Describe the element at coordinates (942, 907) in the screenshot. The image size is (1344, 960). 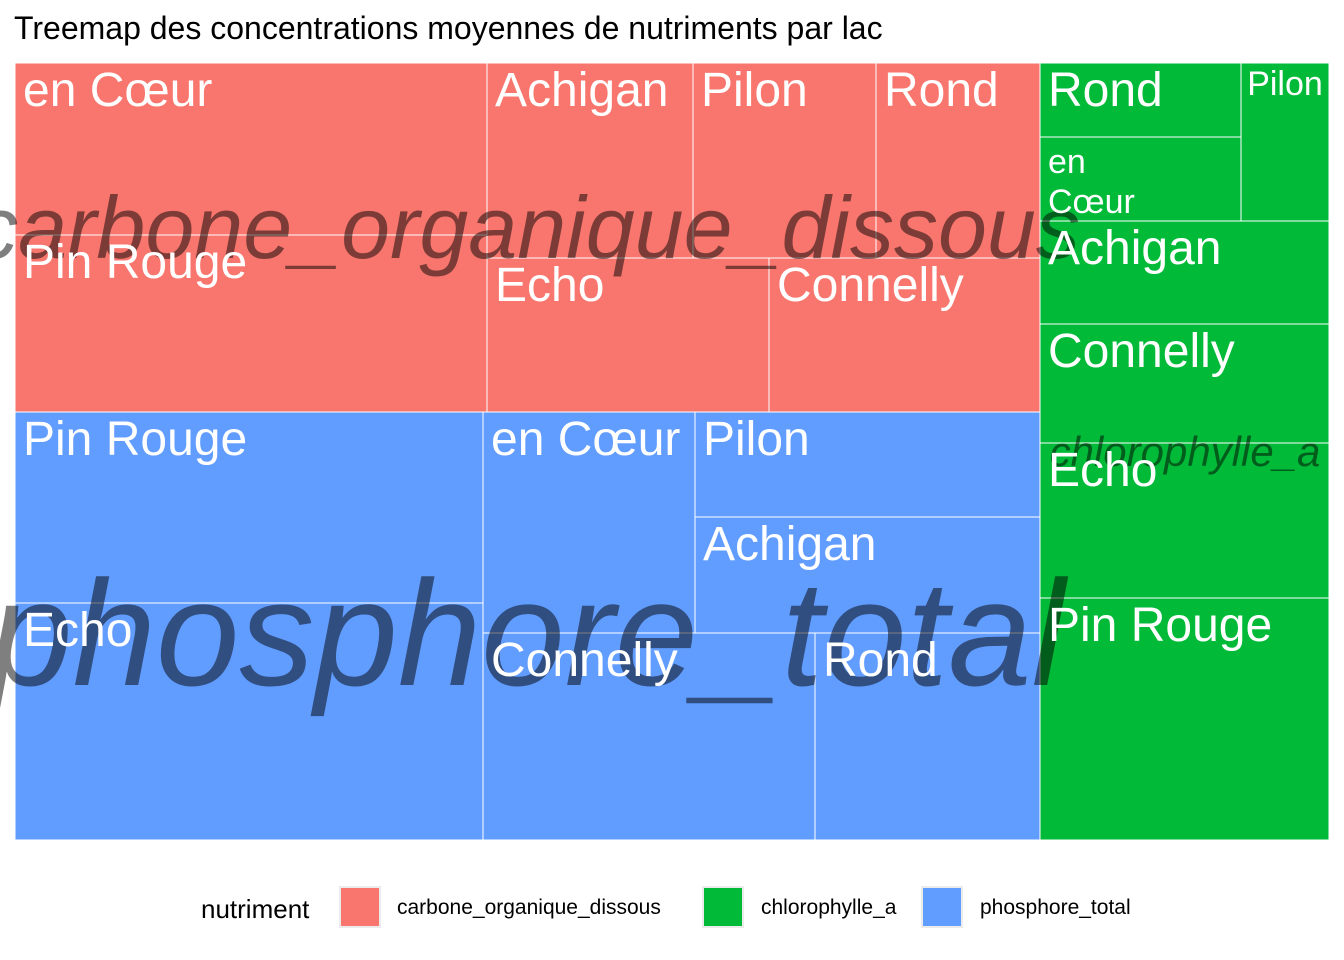
I see `legend-key-phosphore` at that location.